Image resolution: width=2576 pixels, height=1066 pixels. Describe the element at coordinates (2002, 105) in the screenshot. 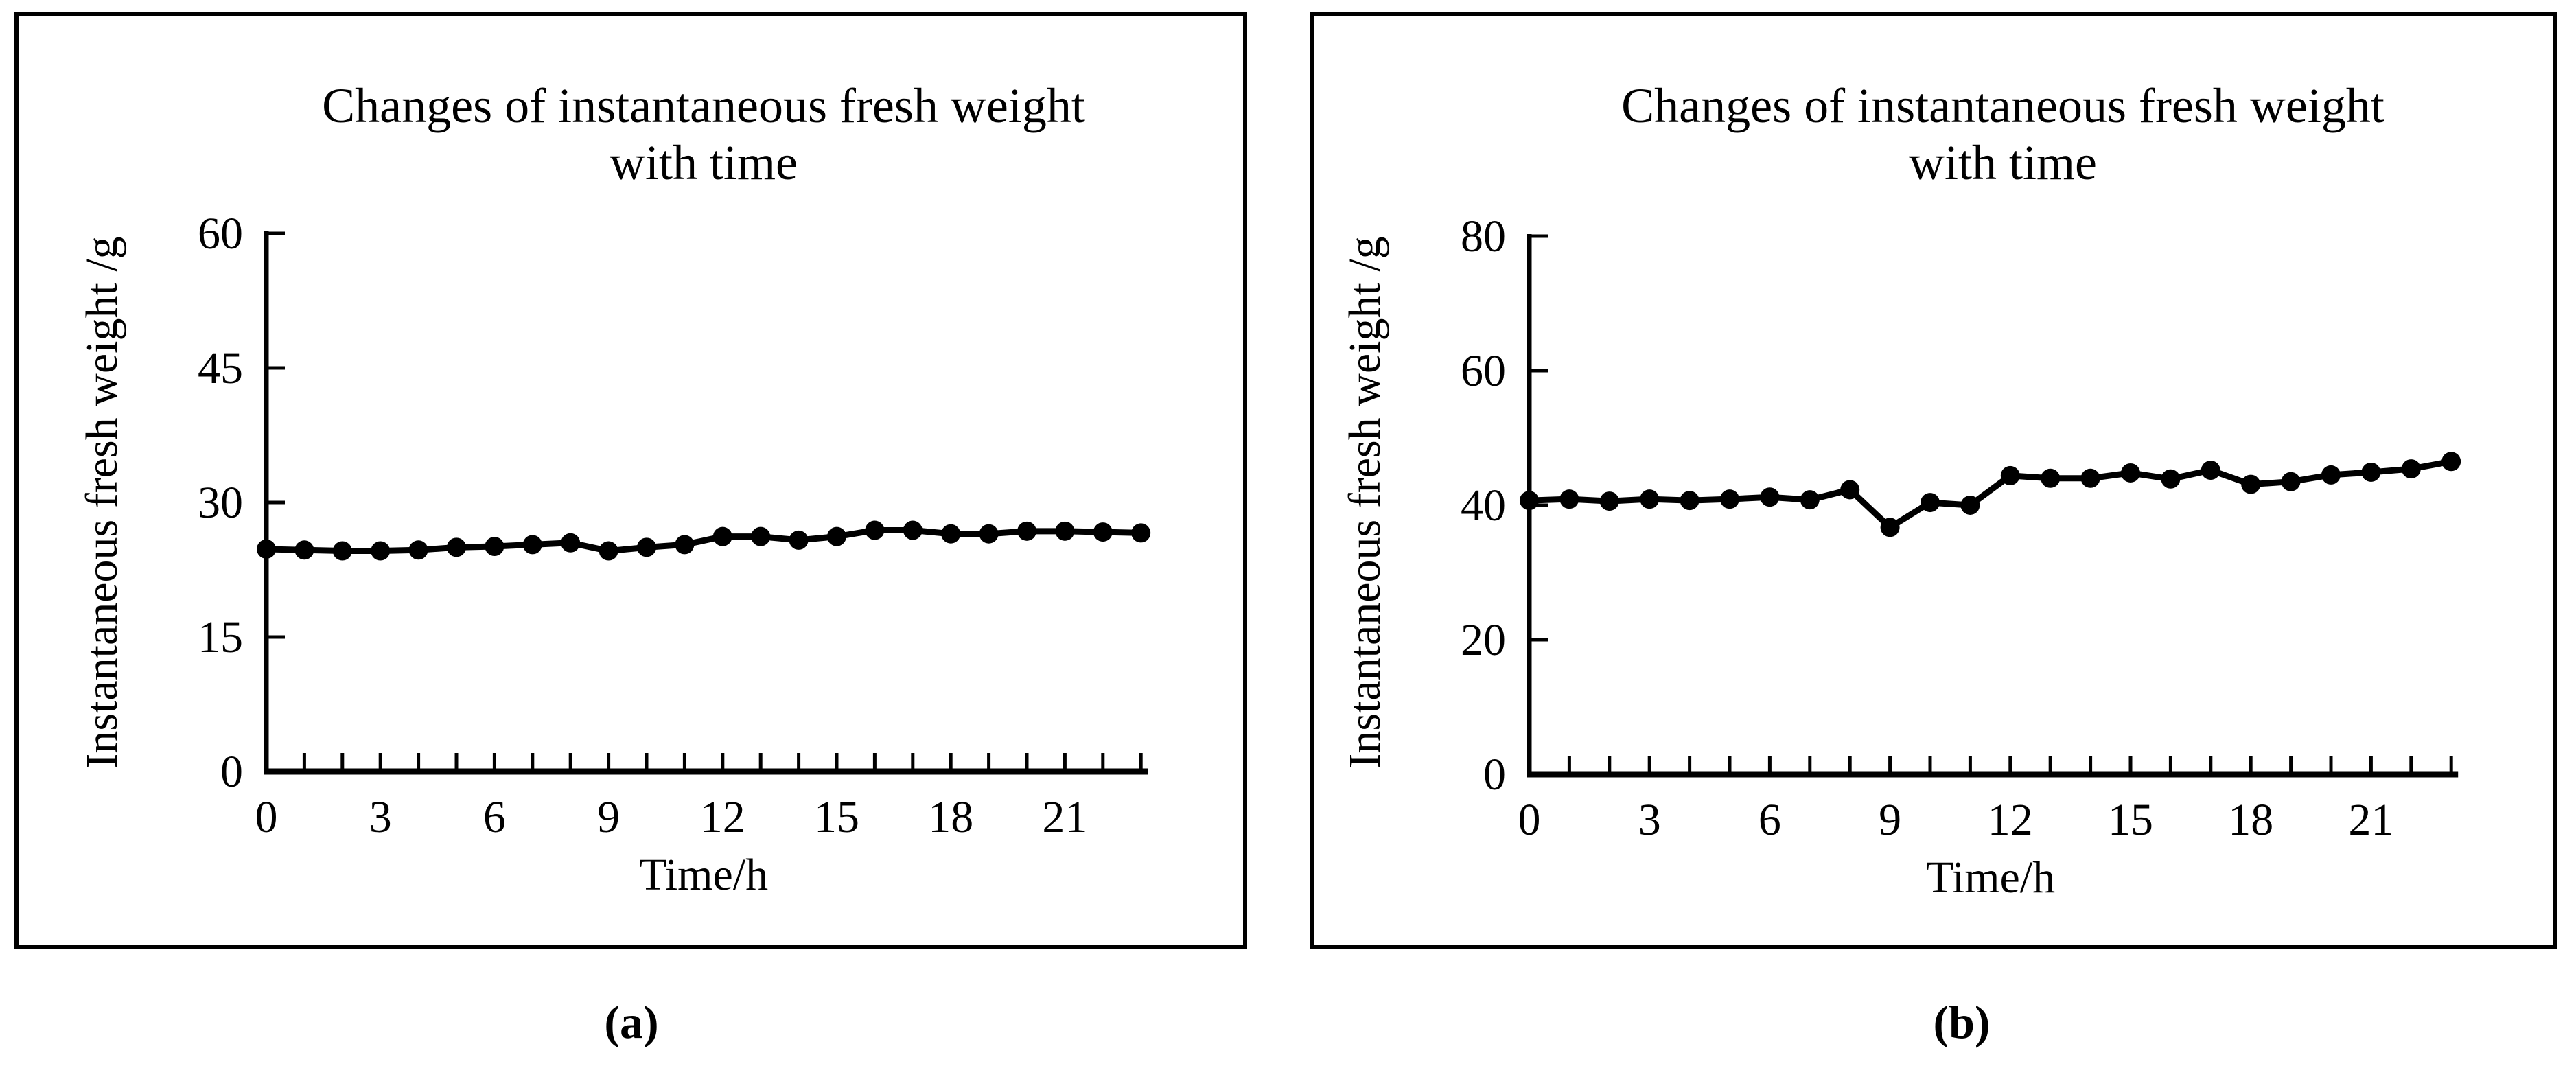

I see `chart-b-title-line1: Changes of instantaneous fresh weight` at that location.